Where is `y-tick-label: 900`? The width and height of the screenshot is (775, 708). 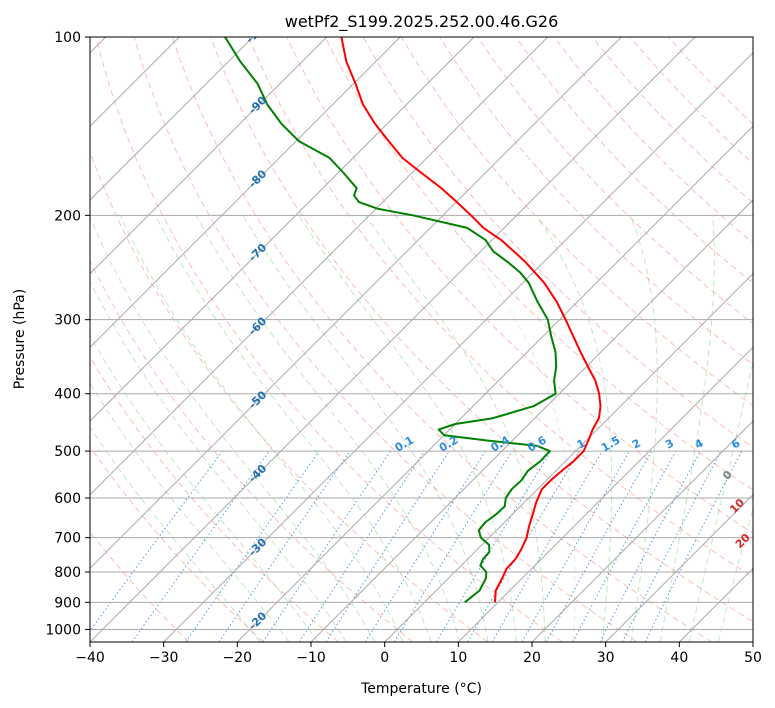 y-tick-label: 900 is located at coordinates (67, 603).